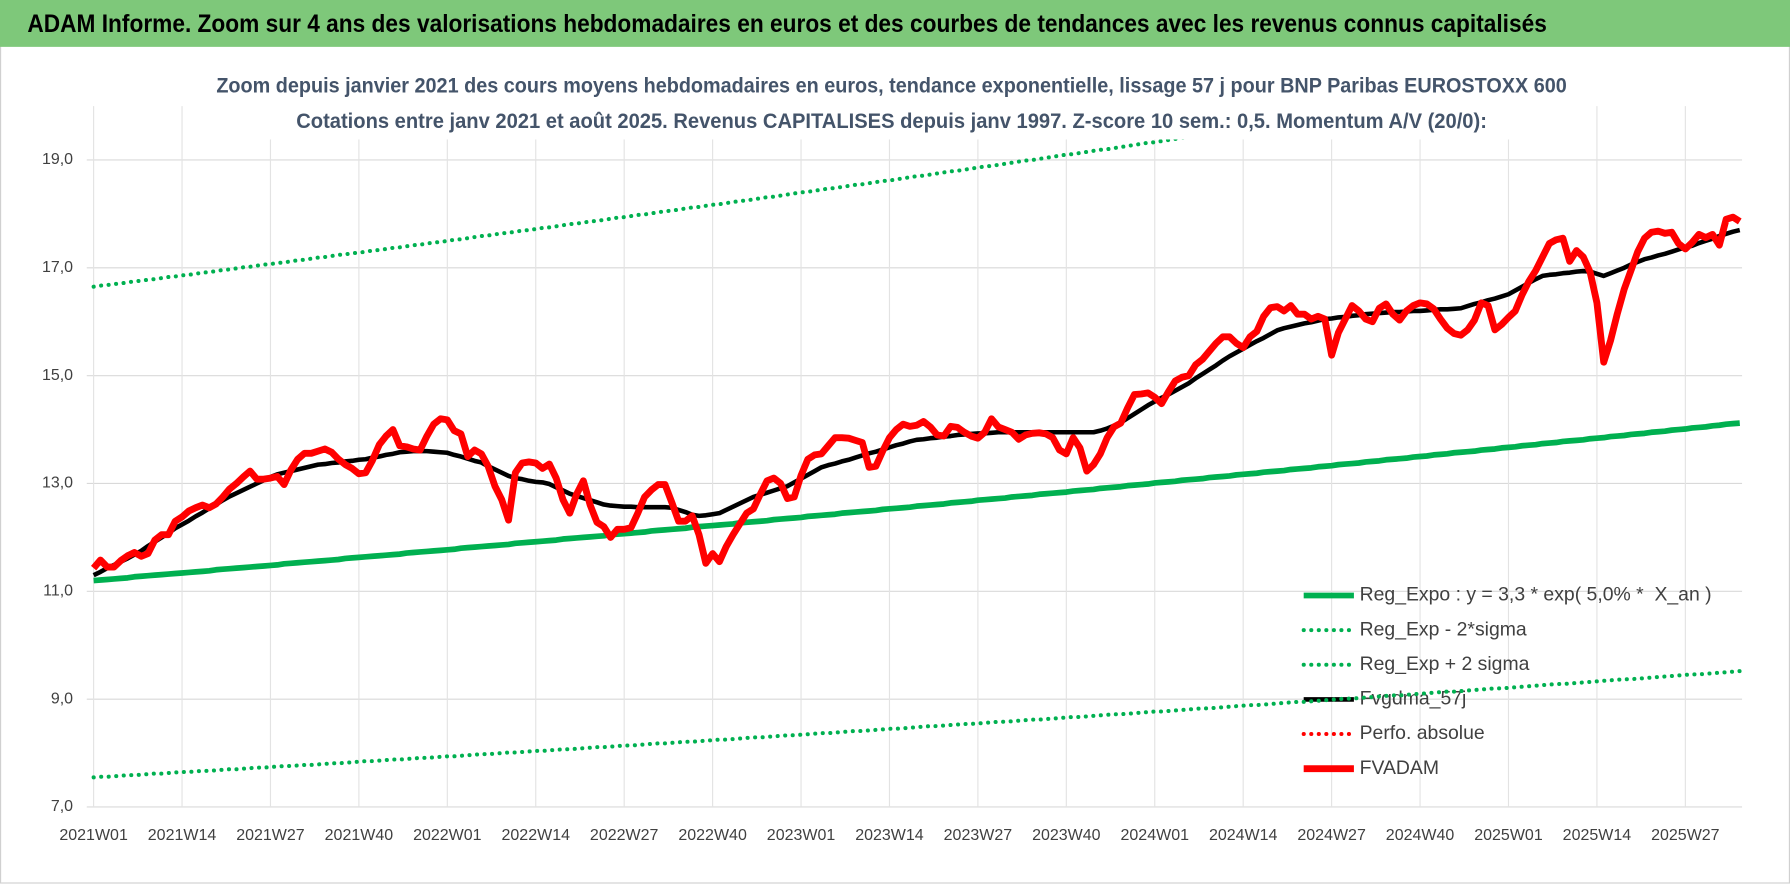 This screenshot has width=1790, height=887. Describe the element at coordinates (57, 267) in the screenshot. I see `y-tick-label: 17,0` at that location.